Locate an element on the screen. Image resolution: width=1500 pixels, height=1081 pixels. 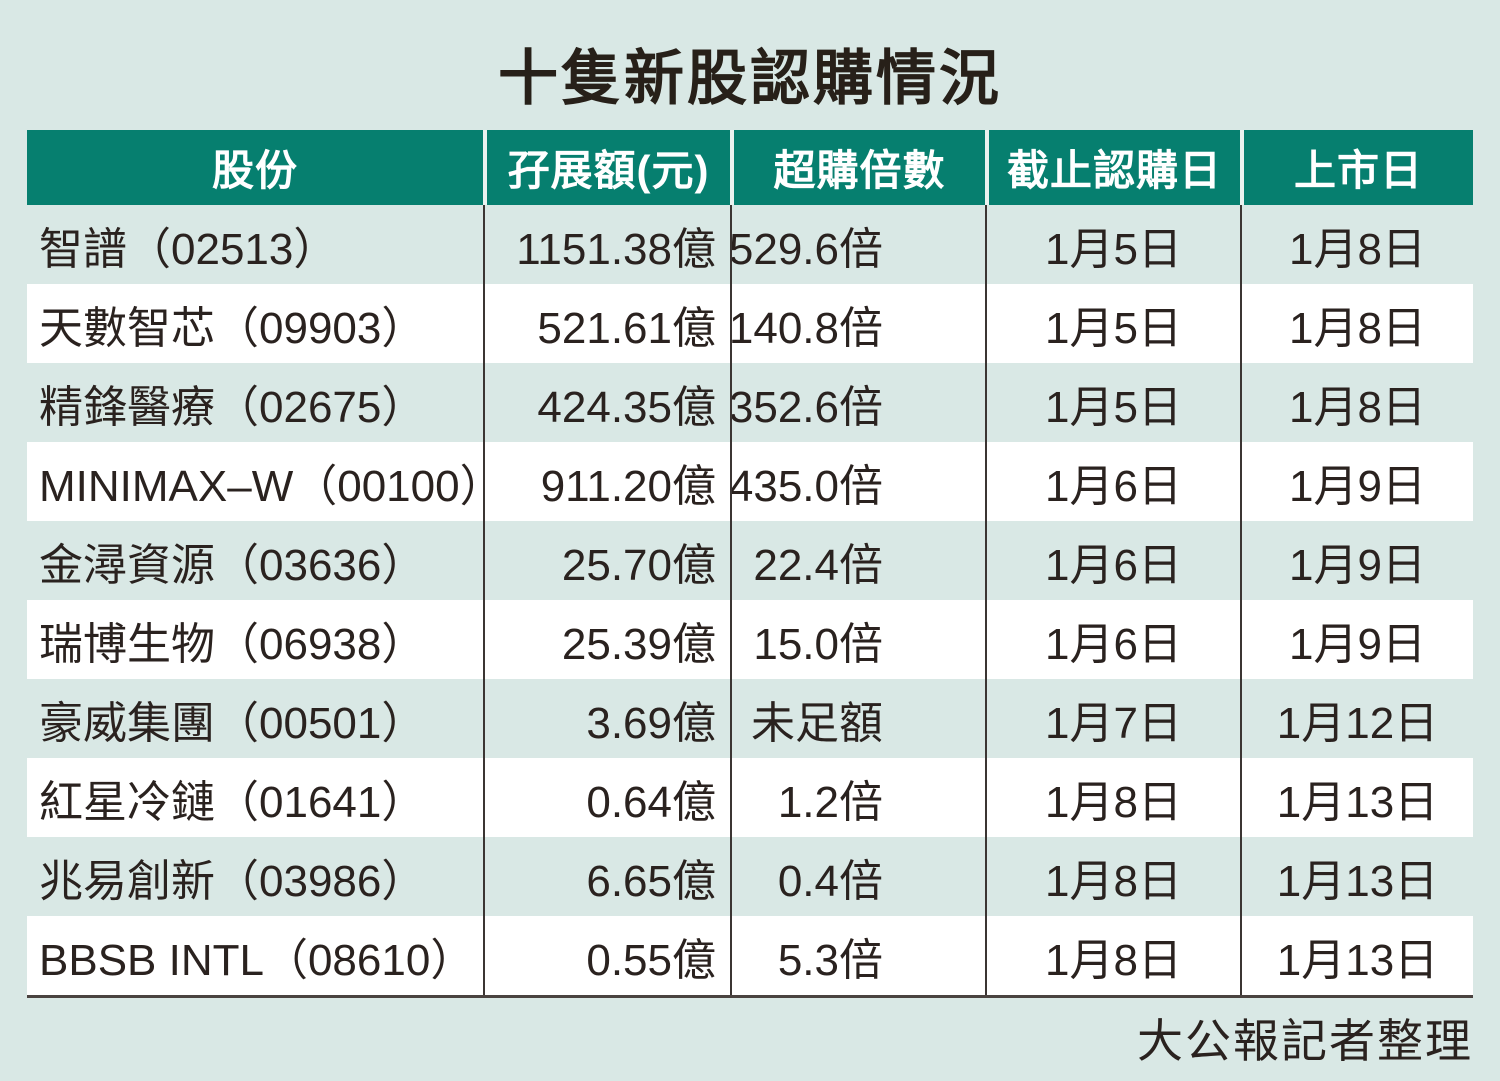
cell-margin-amount: 25.70億 is located at coordinates (606, 560).